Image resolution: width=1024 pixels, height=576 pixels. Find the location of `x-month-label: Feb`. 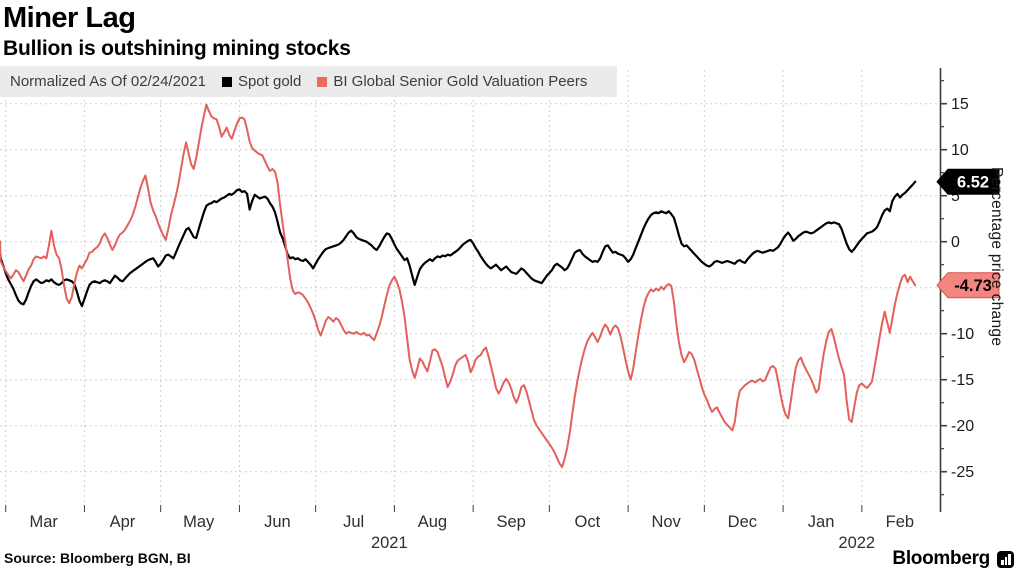

x-month-label: Feb is located at coordinates (900, 522).